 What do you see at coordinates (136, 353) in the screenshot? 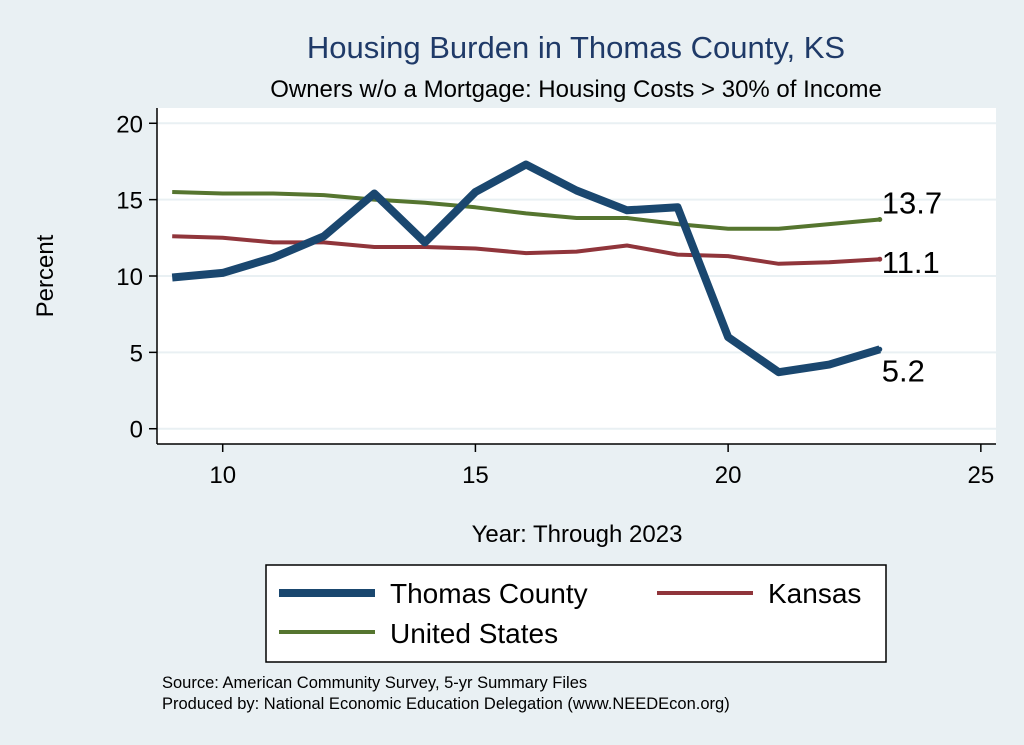
I see `y-tick-label: 5` at bounding box center [136, 353].